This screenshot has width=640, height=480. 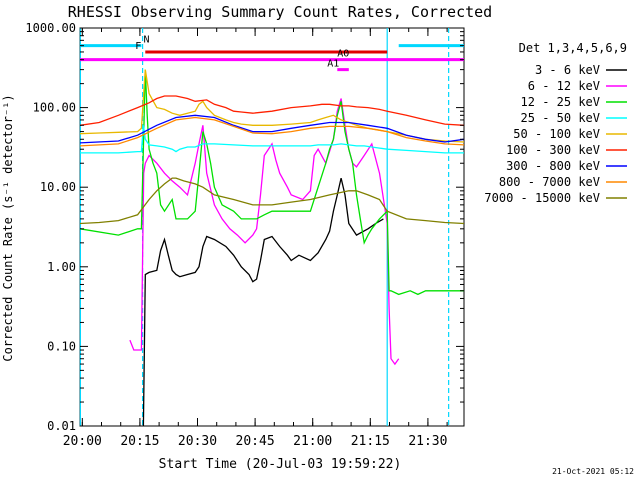 What do you see at coordinates (553, 150) in the screenshot?
I see `legend-label: 100 - 300 keV` at bounding box center [553, 150].